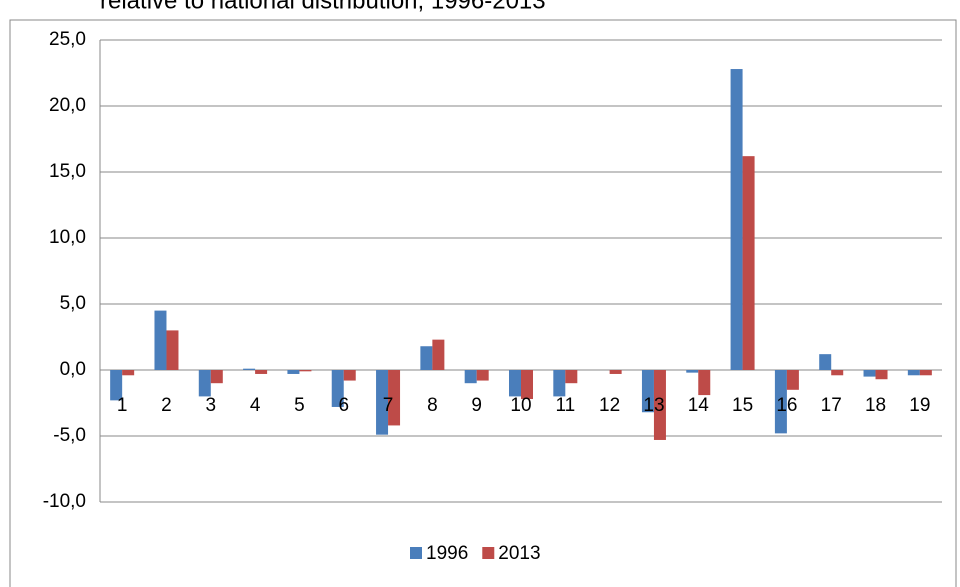  Describe the element at coordinates (73, 369) in the screenshot. I see `y-tick-label: 0,0` at that location.